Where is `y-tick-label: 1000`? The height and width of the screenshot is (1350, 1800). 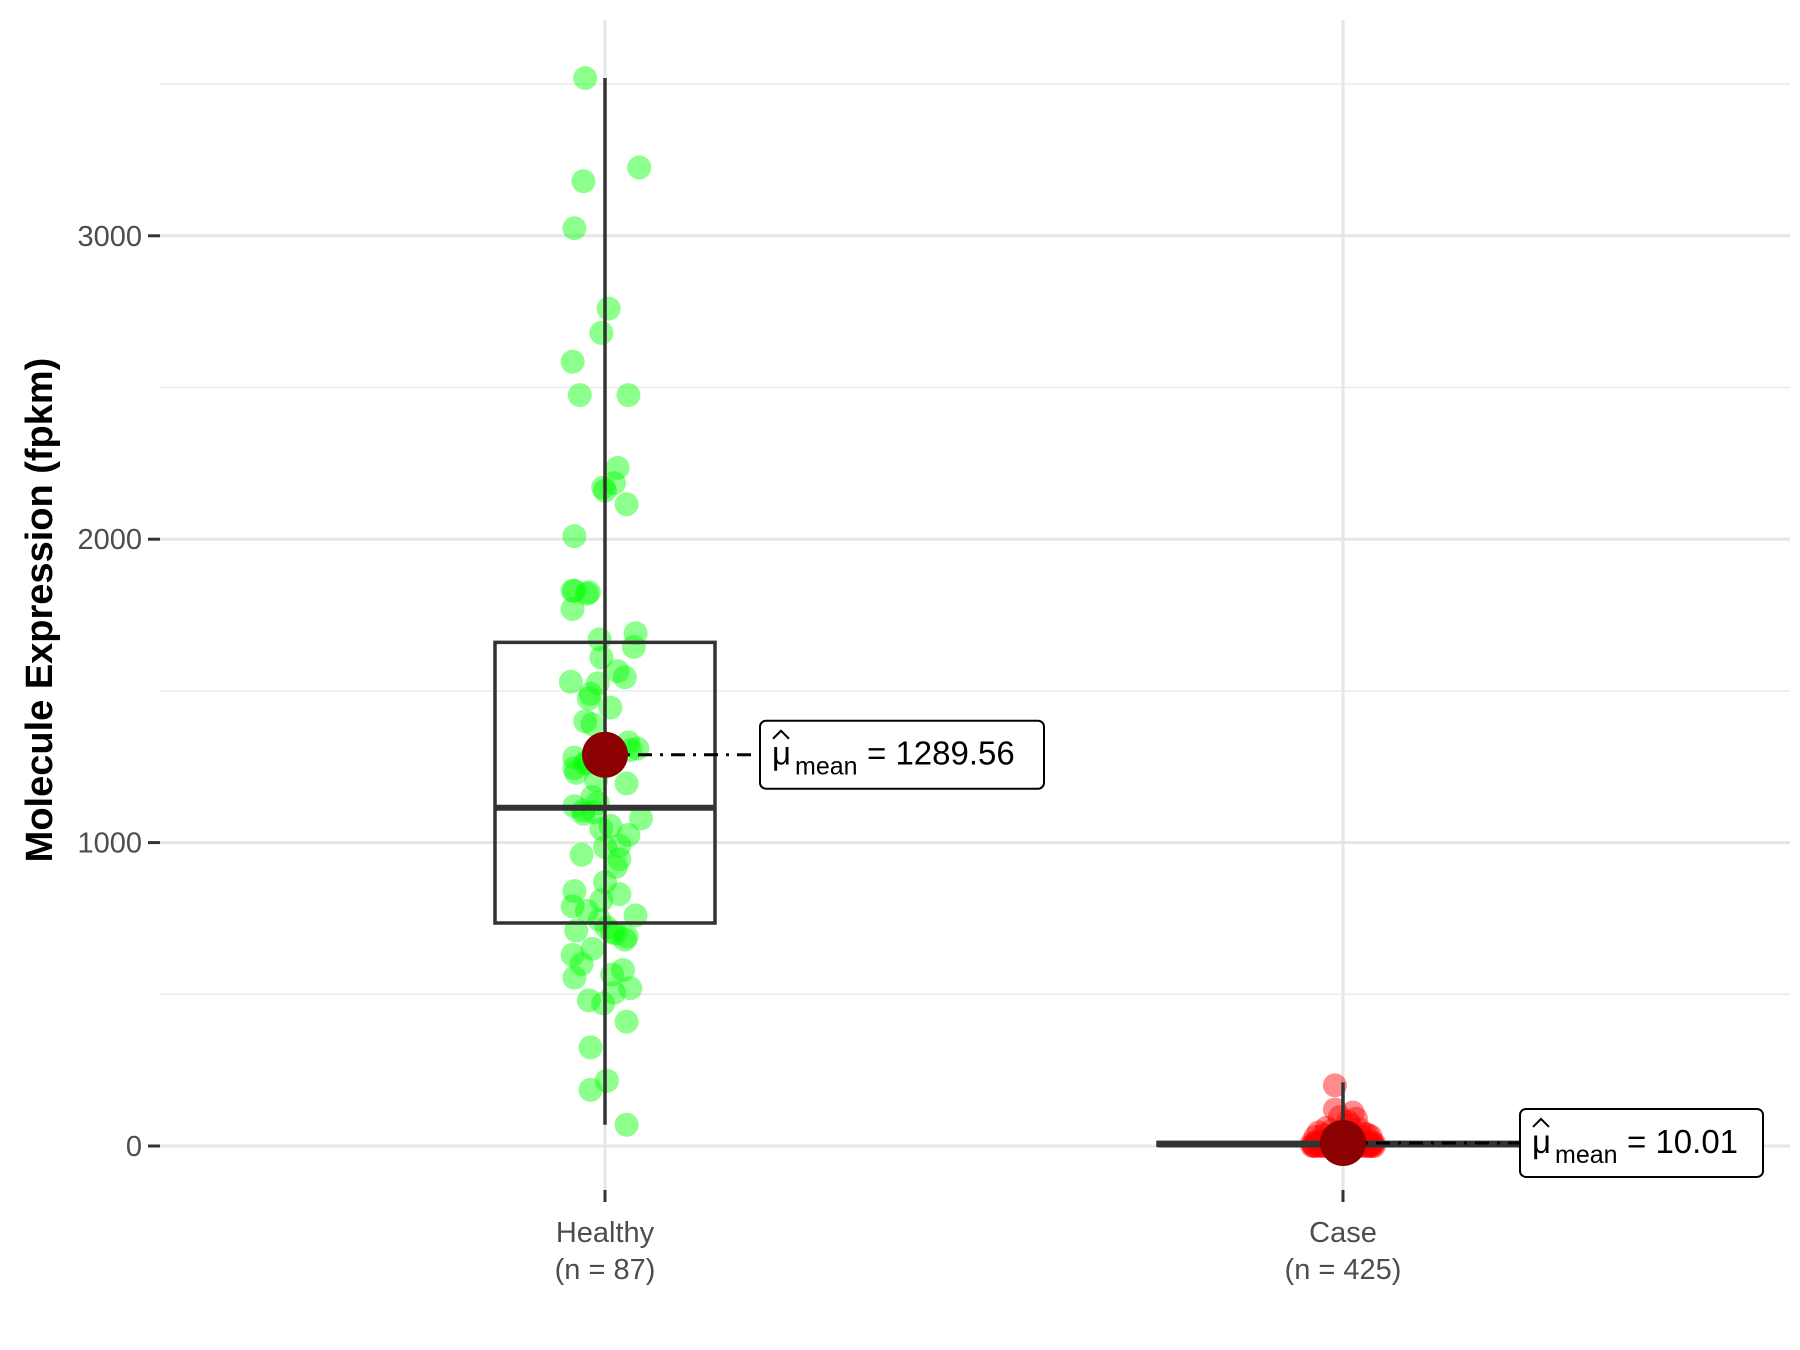 y-tick-label: 1000 is located at coordinates (109, 844).